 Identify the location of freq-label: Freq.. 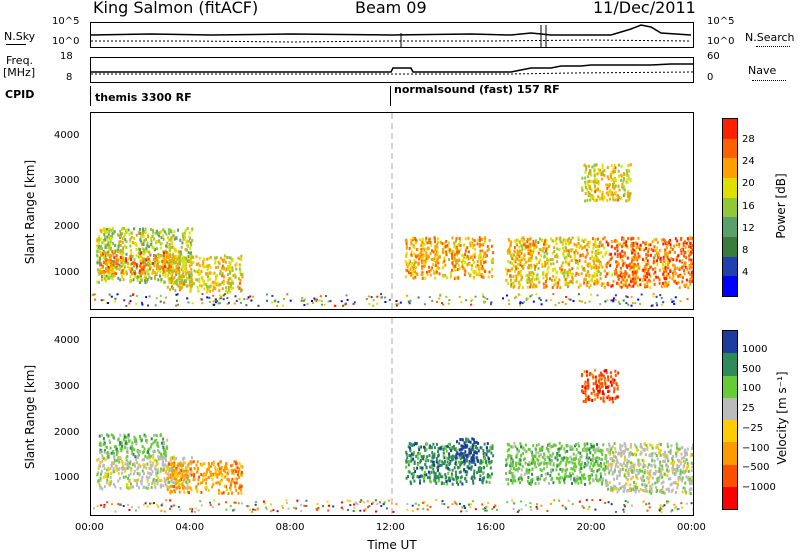
(20, 60).